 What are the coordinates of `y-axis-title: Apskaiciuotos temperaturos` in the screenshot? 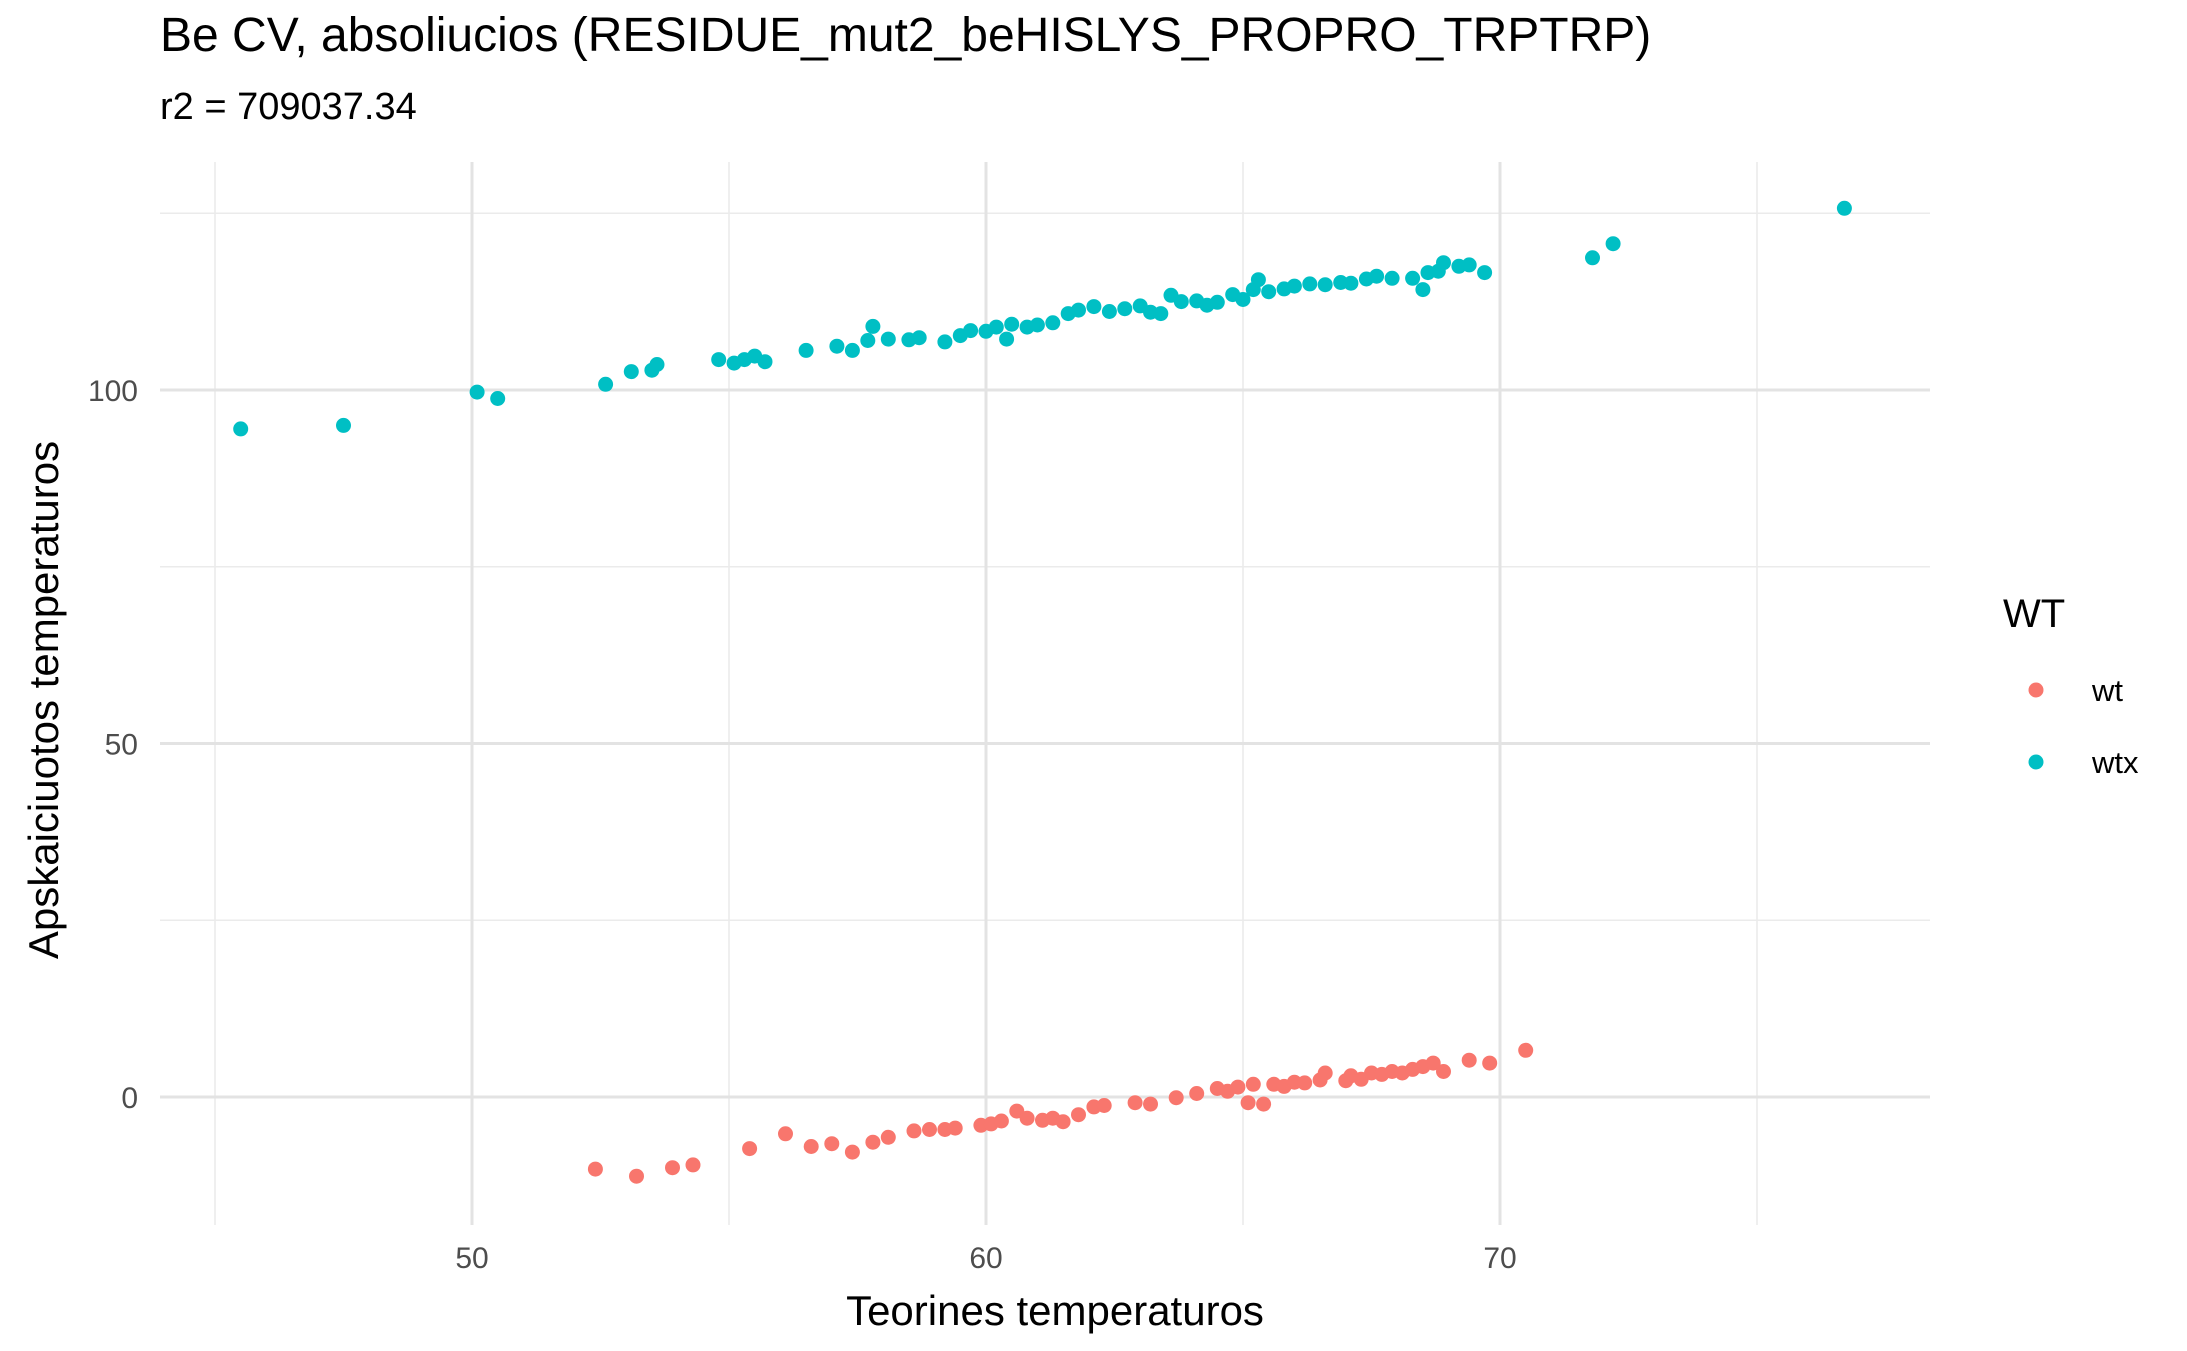 It's located at (43, 700).